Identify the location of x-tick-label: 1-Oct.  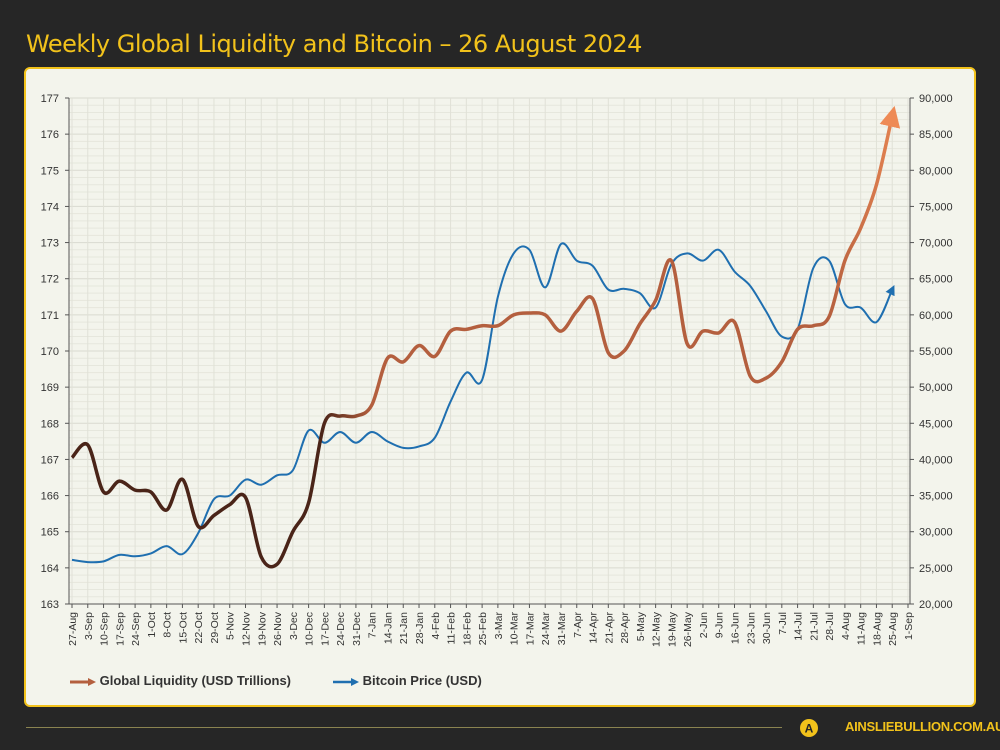
(152, 625).